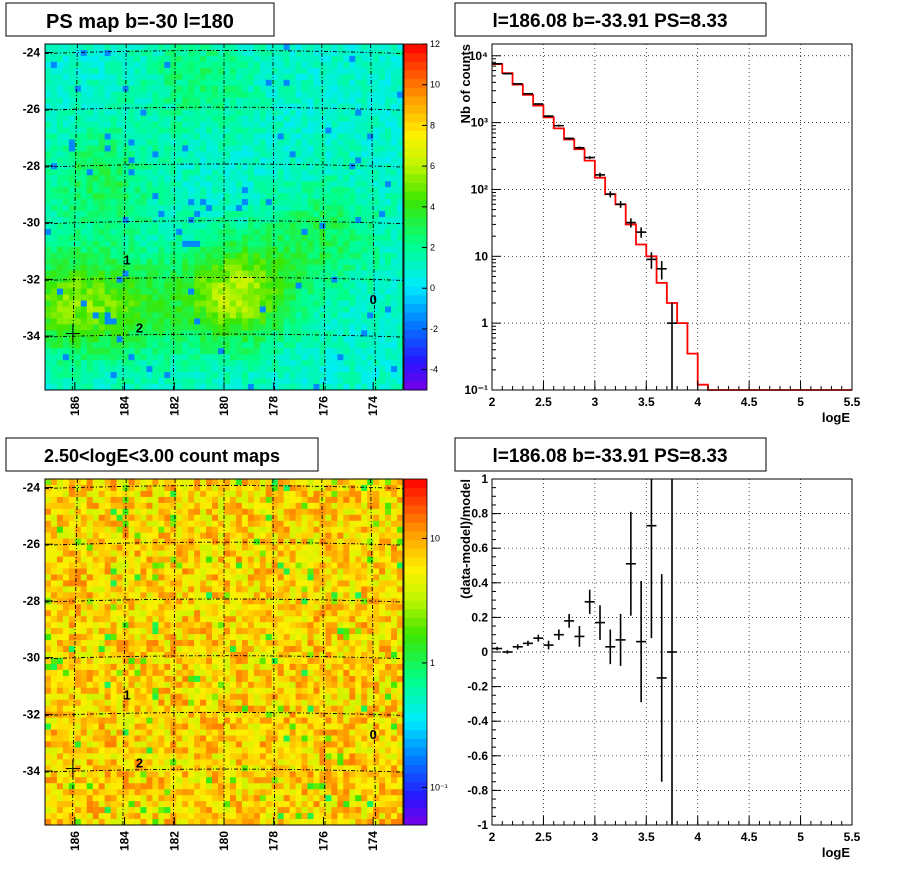 The width and height of the screenshot is (898, 871). I want to click on colorbar-segment, so click(415, 92).